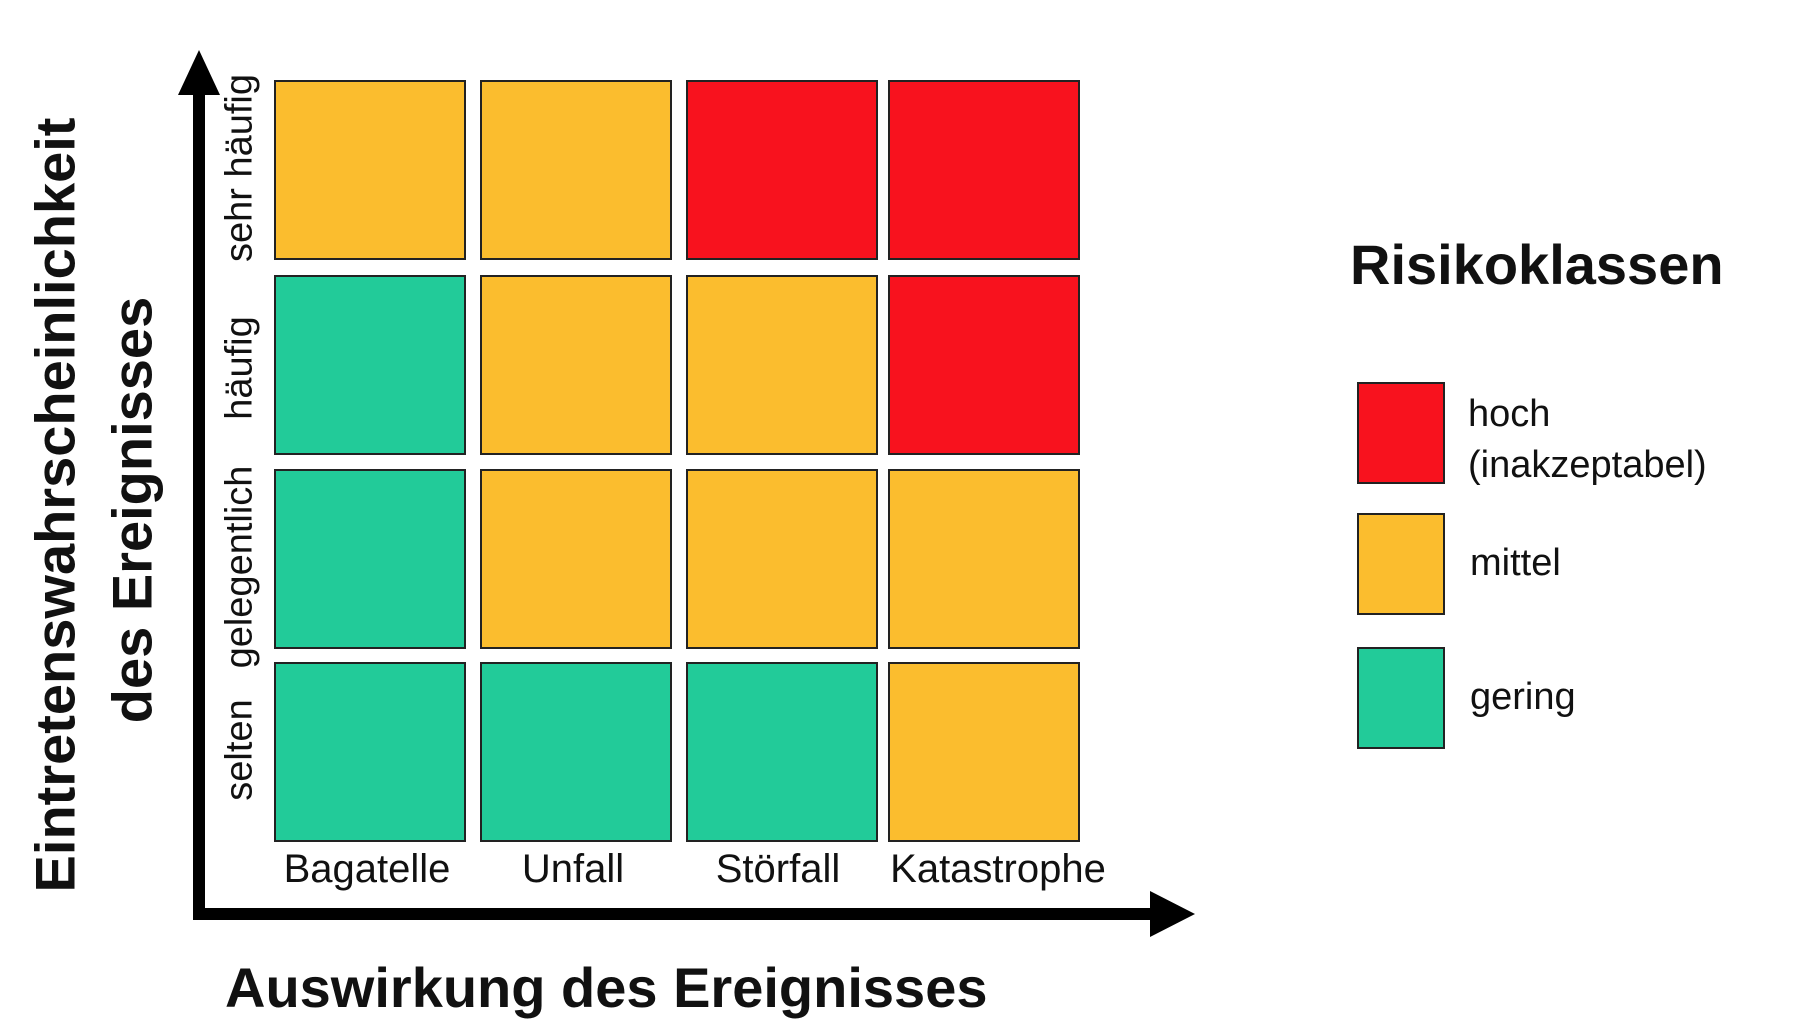 This screenshot has height=1024, width=1800. Describe the element at coordinates (984, 170) in the screenshot. I see `risk-cell-sehr-haeufig-katastrophe` at that location.